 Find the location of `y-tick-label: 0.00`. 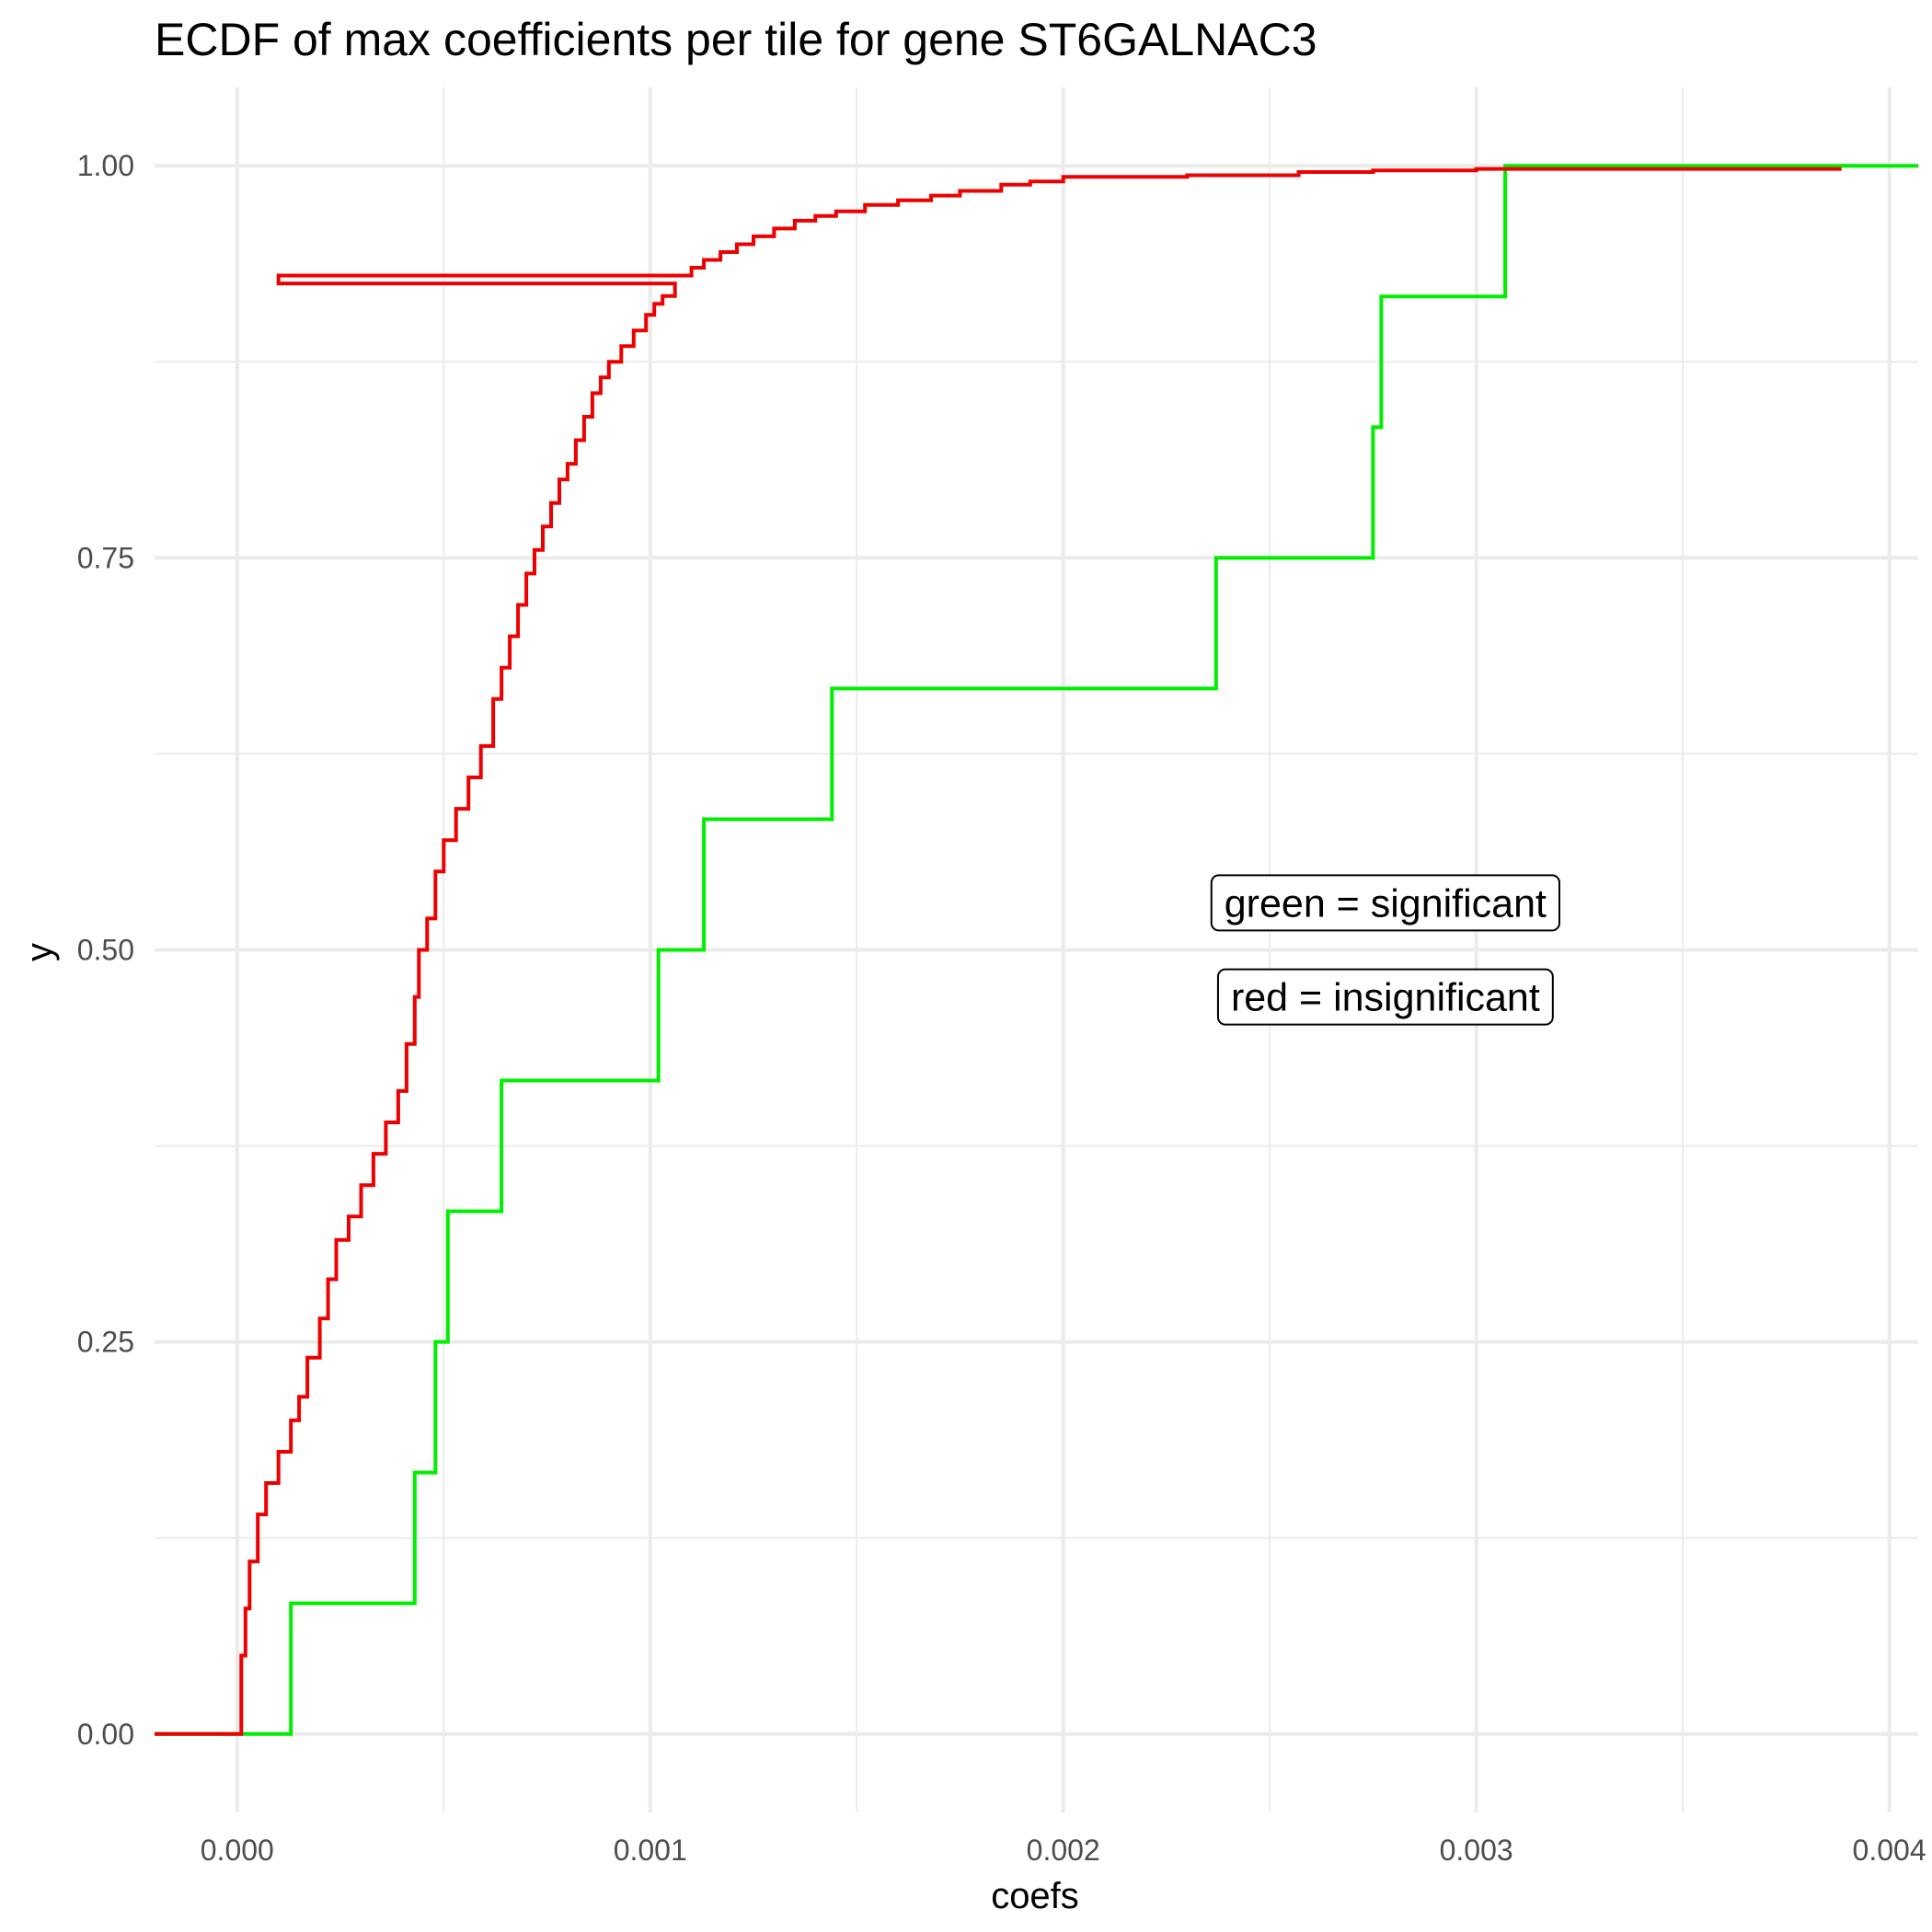

y-tick-label: 0.00 is located at coordinates (105, 1734).